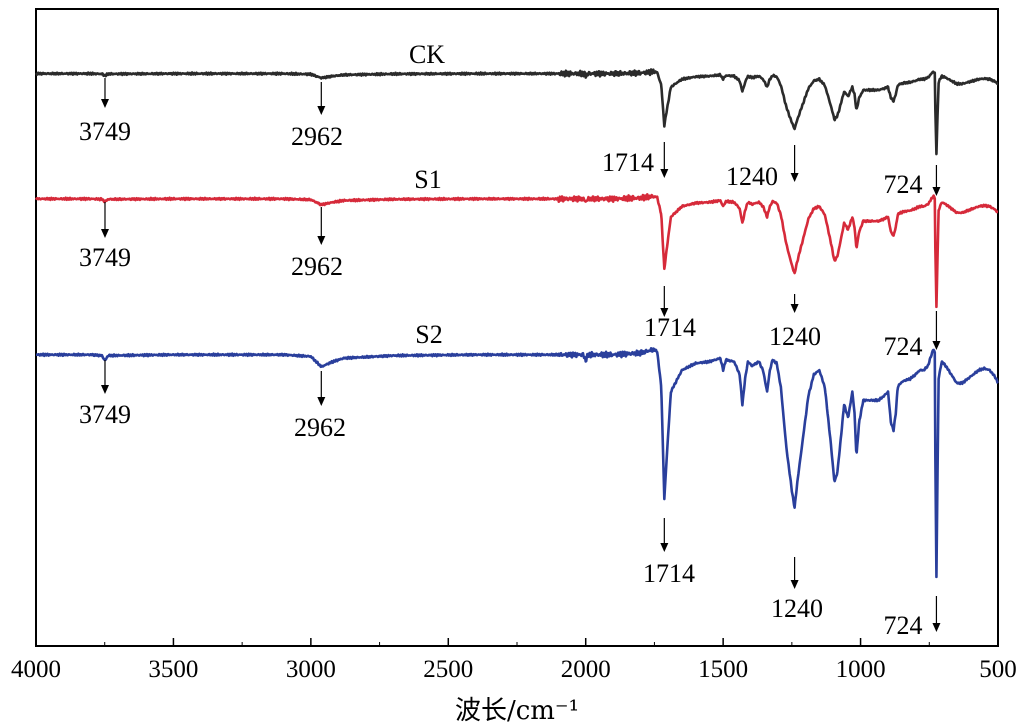 The width and height of the screenshot is (1029, 727). I want to click on peak-label-ck-724: 724, so click(903, 184).